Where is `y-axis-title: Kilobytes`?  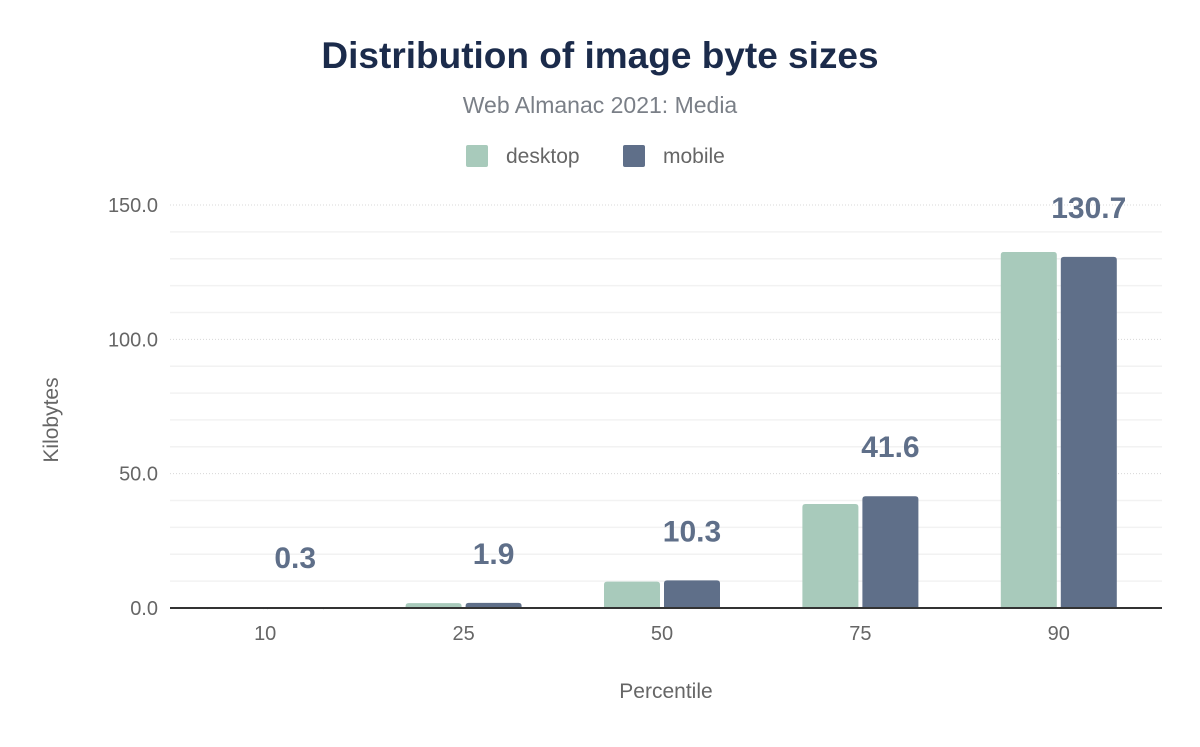
y-axis-title: Kilobytes is located at coordinates (51, 419).